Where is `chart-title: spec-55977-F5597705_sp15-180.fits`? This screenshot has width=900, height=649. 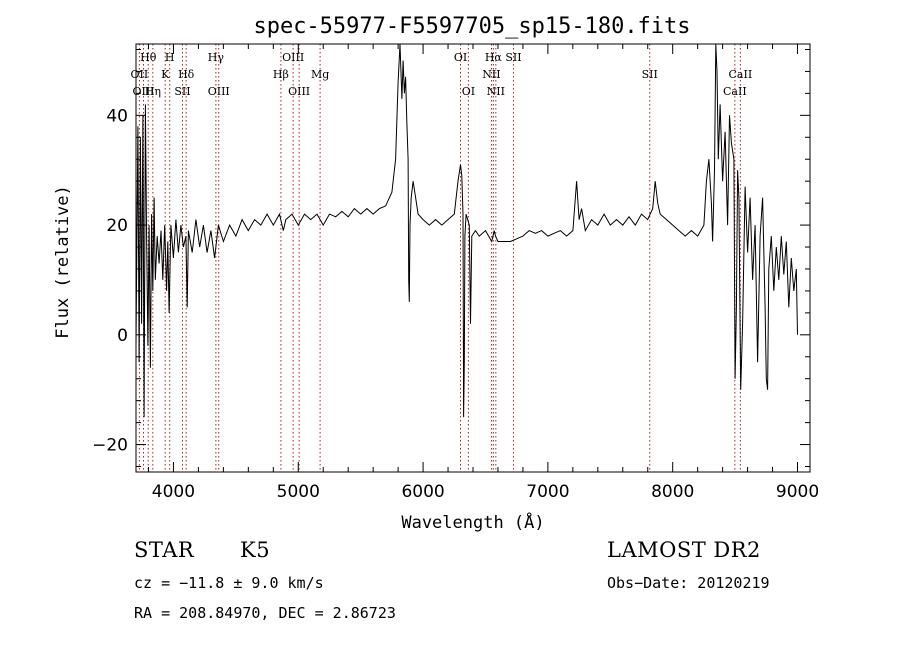 chart-title: spec-55977-F5597705_sp15-180.fits is located at coordinates (471, 26).